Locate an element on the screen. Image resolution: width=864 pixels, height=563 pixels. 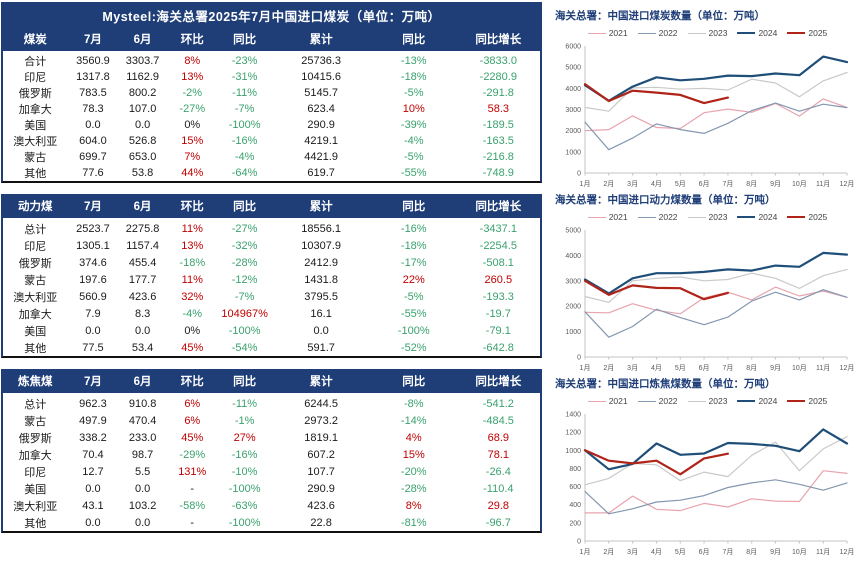
table-cell: -28% is located at coordinates (244, 262).